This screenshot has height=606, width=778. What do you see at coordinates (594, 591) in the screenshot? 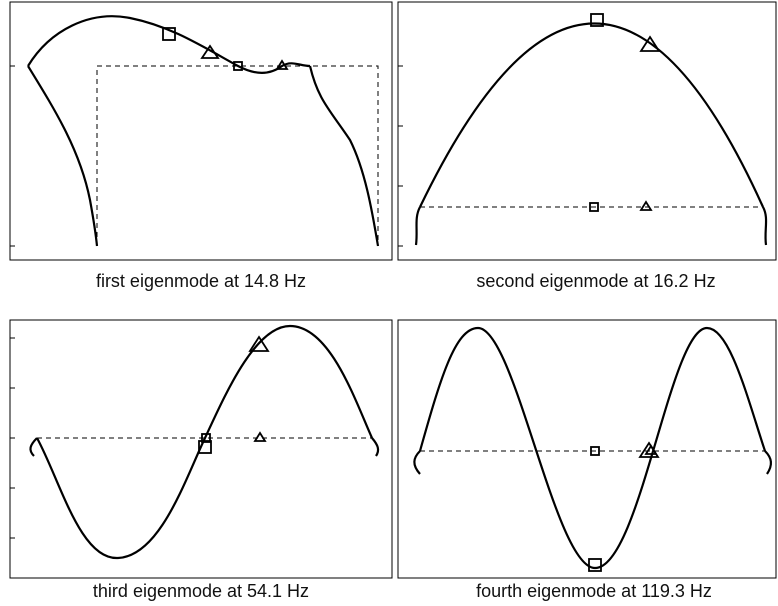
I see `caption: fourth eigenmode at 119.3 Hz` at bounding box center [594, 591].